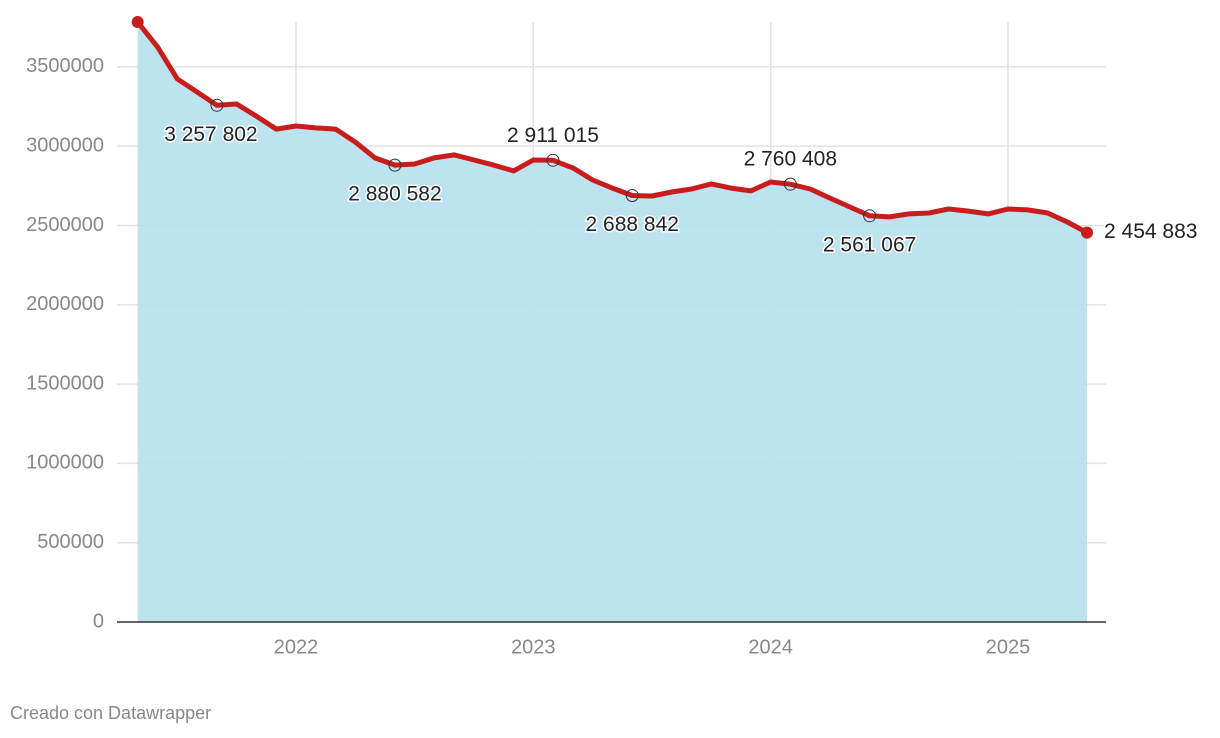 The image size is (1220, 738). Describe the element at coordinates (296, 647) in the screenshot. I see `x-tick-label: 2022` at that location.